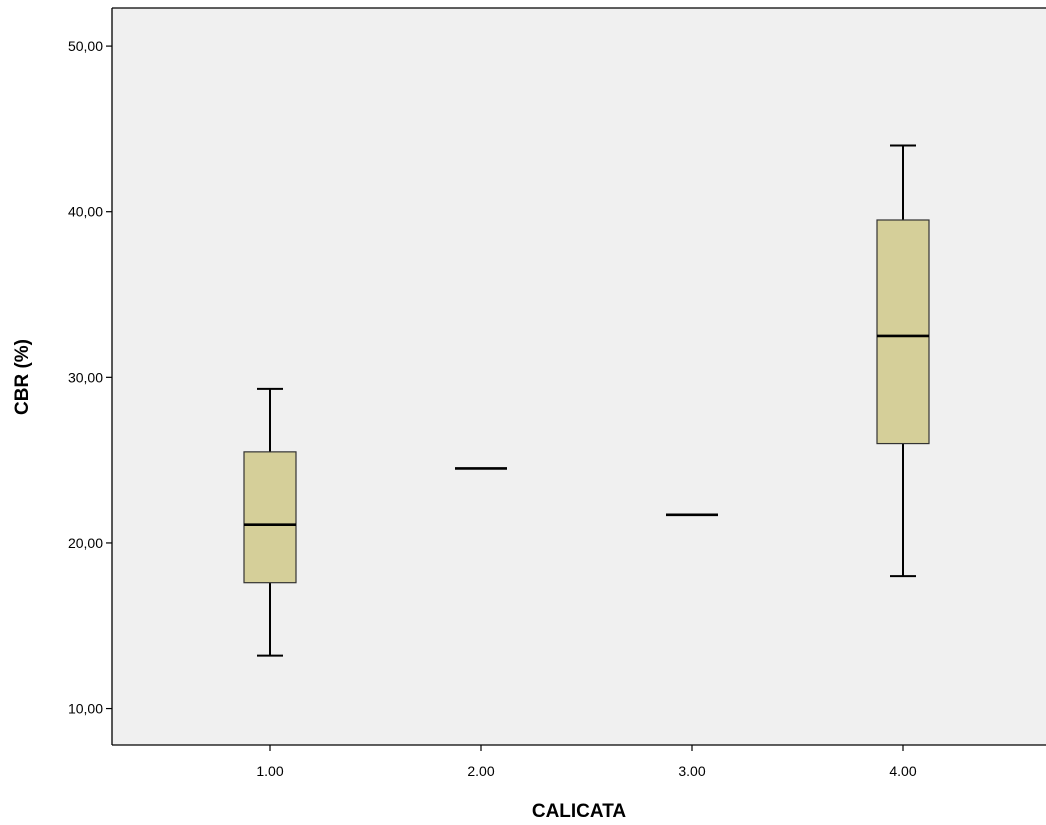 This screenshot has width=1046, height=825. I want to click on x-tick-label: 4.00, so click(902, 771).